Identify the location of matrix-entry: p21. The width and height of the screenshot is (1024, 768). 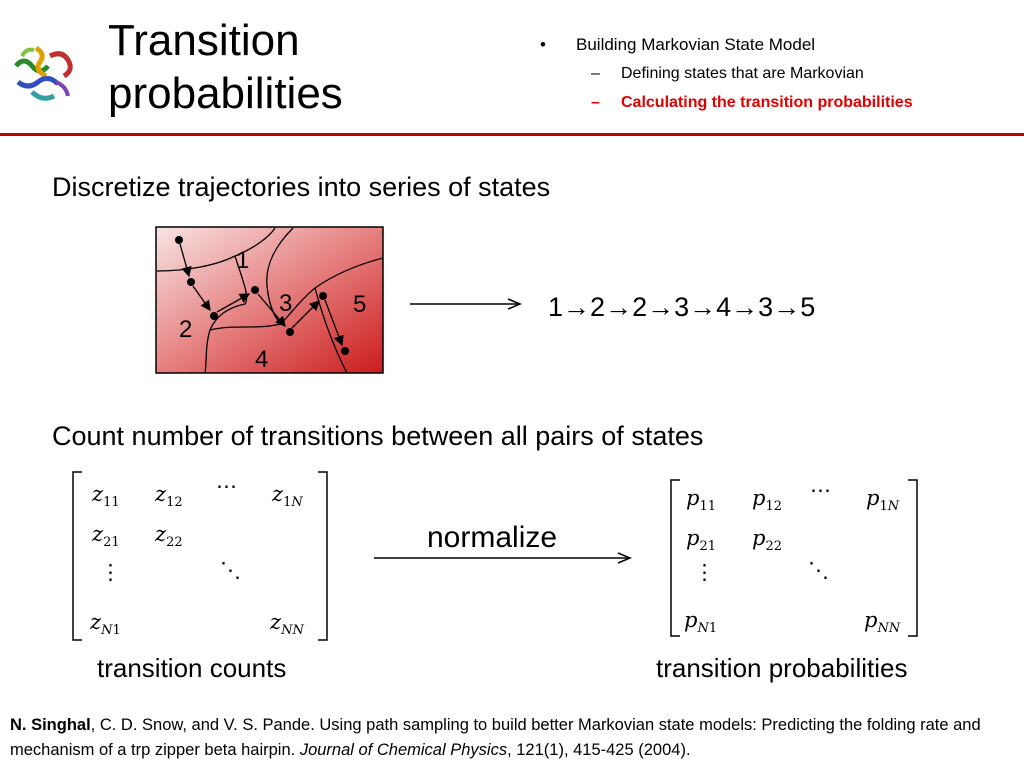
(701, 540).